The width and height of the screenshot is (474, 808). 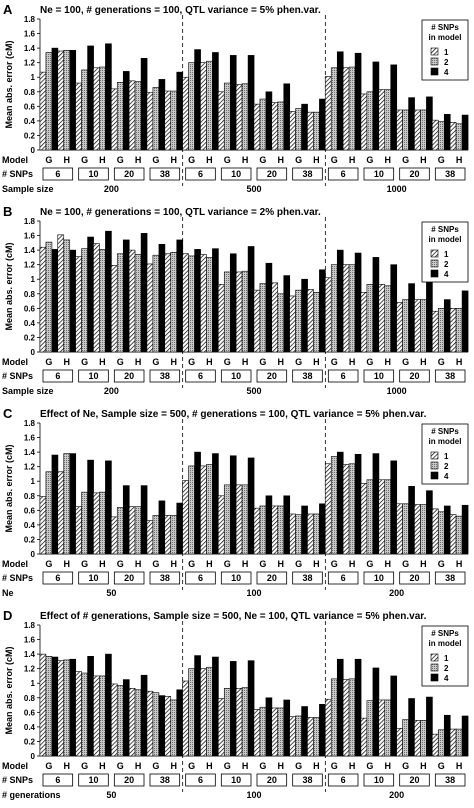 I want to click on row-label-model: Model, so click(x=15, y=766).